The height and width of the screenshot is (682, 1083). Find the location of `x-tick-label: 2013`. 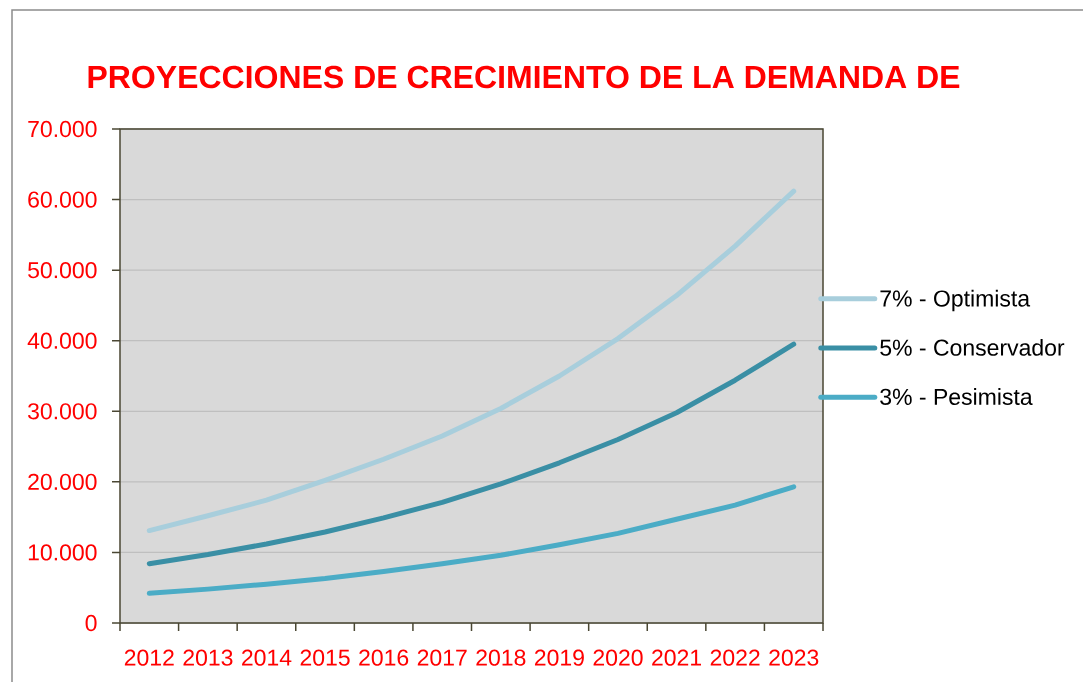

x-tick-label: 2013 is located at coordinates (208, 657).